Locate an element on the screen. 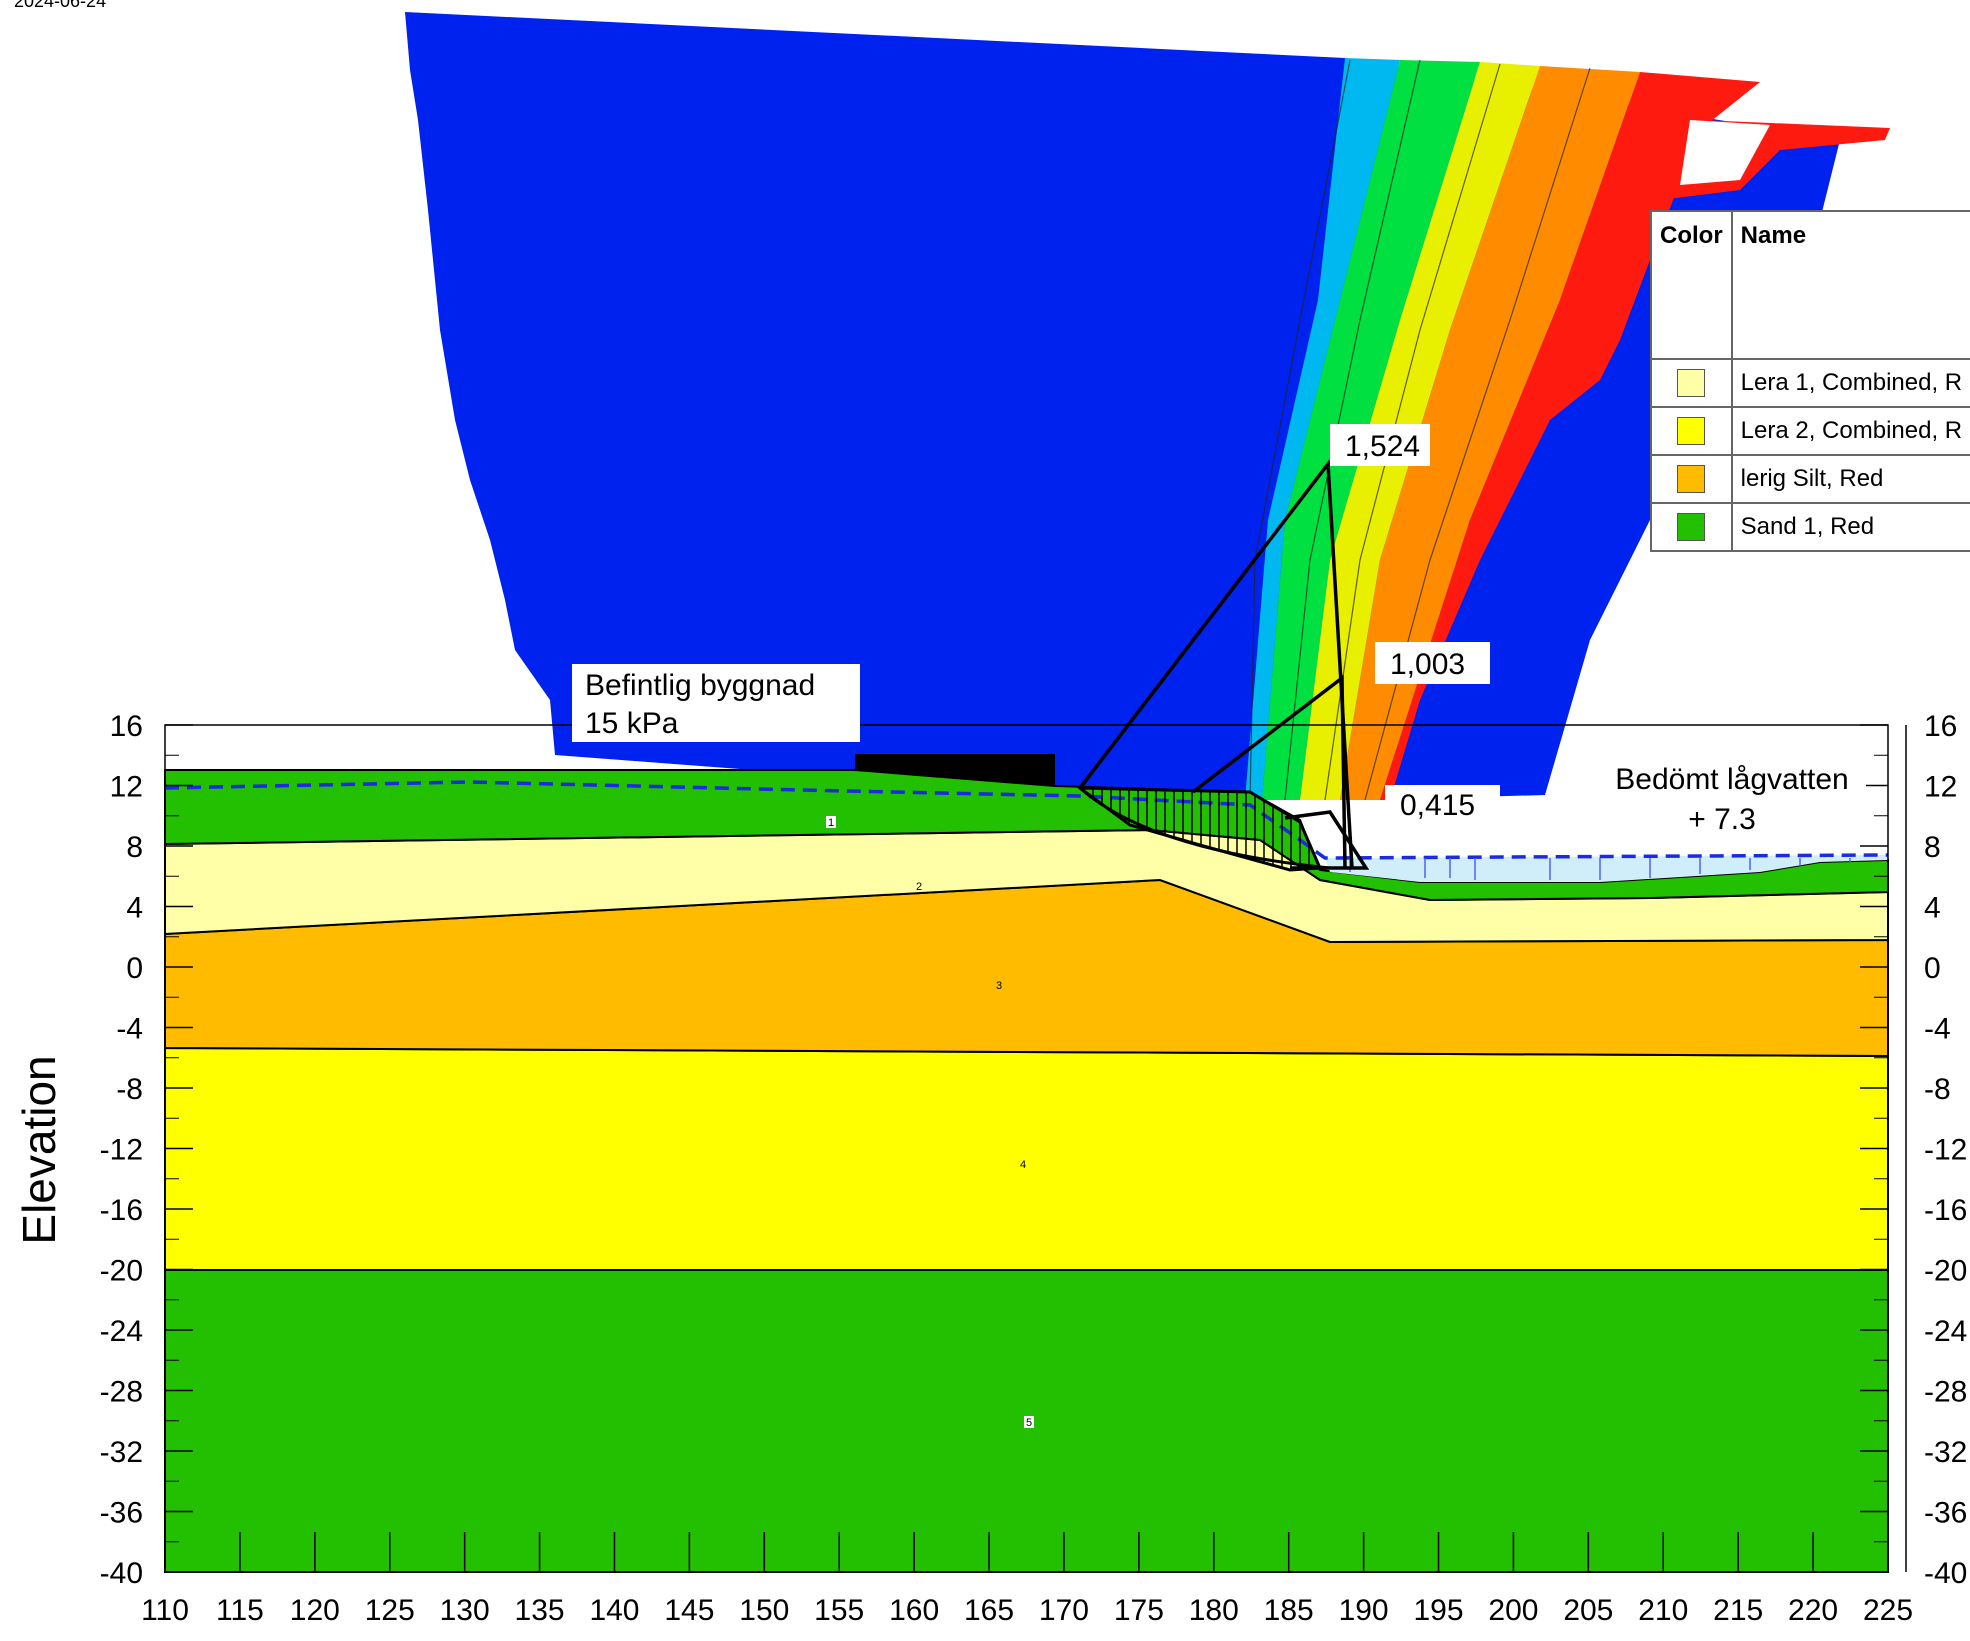  layer-number-5: 5 is located at coordinates (1029, 1423).